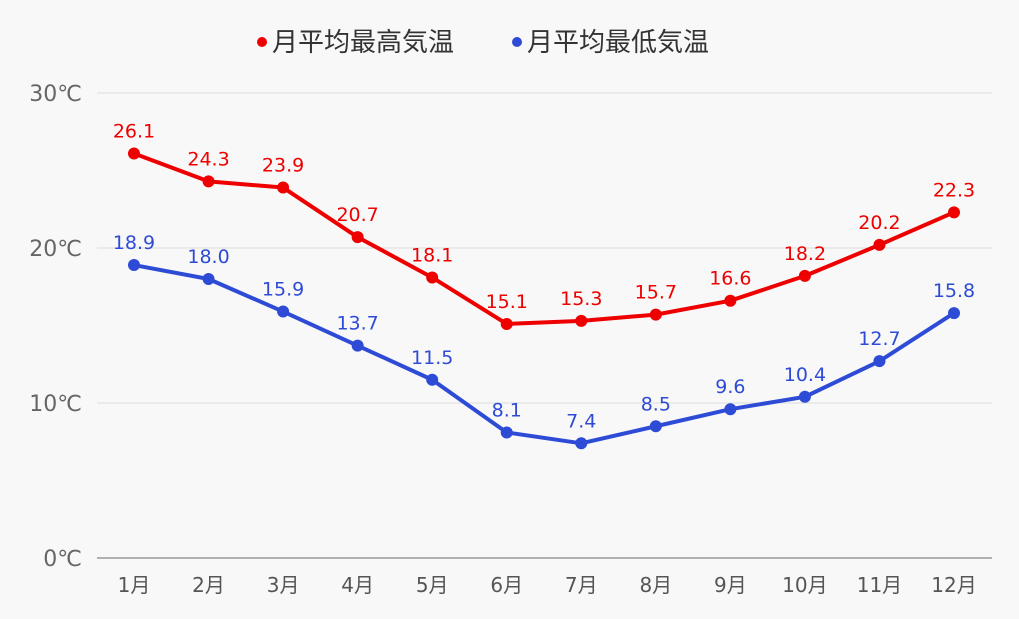 The image size is (1019, 619). What do you see at coordinates (581, 421) in the screenshot?
I see `data-label: 7.4` at bounding box center [581, 421].